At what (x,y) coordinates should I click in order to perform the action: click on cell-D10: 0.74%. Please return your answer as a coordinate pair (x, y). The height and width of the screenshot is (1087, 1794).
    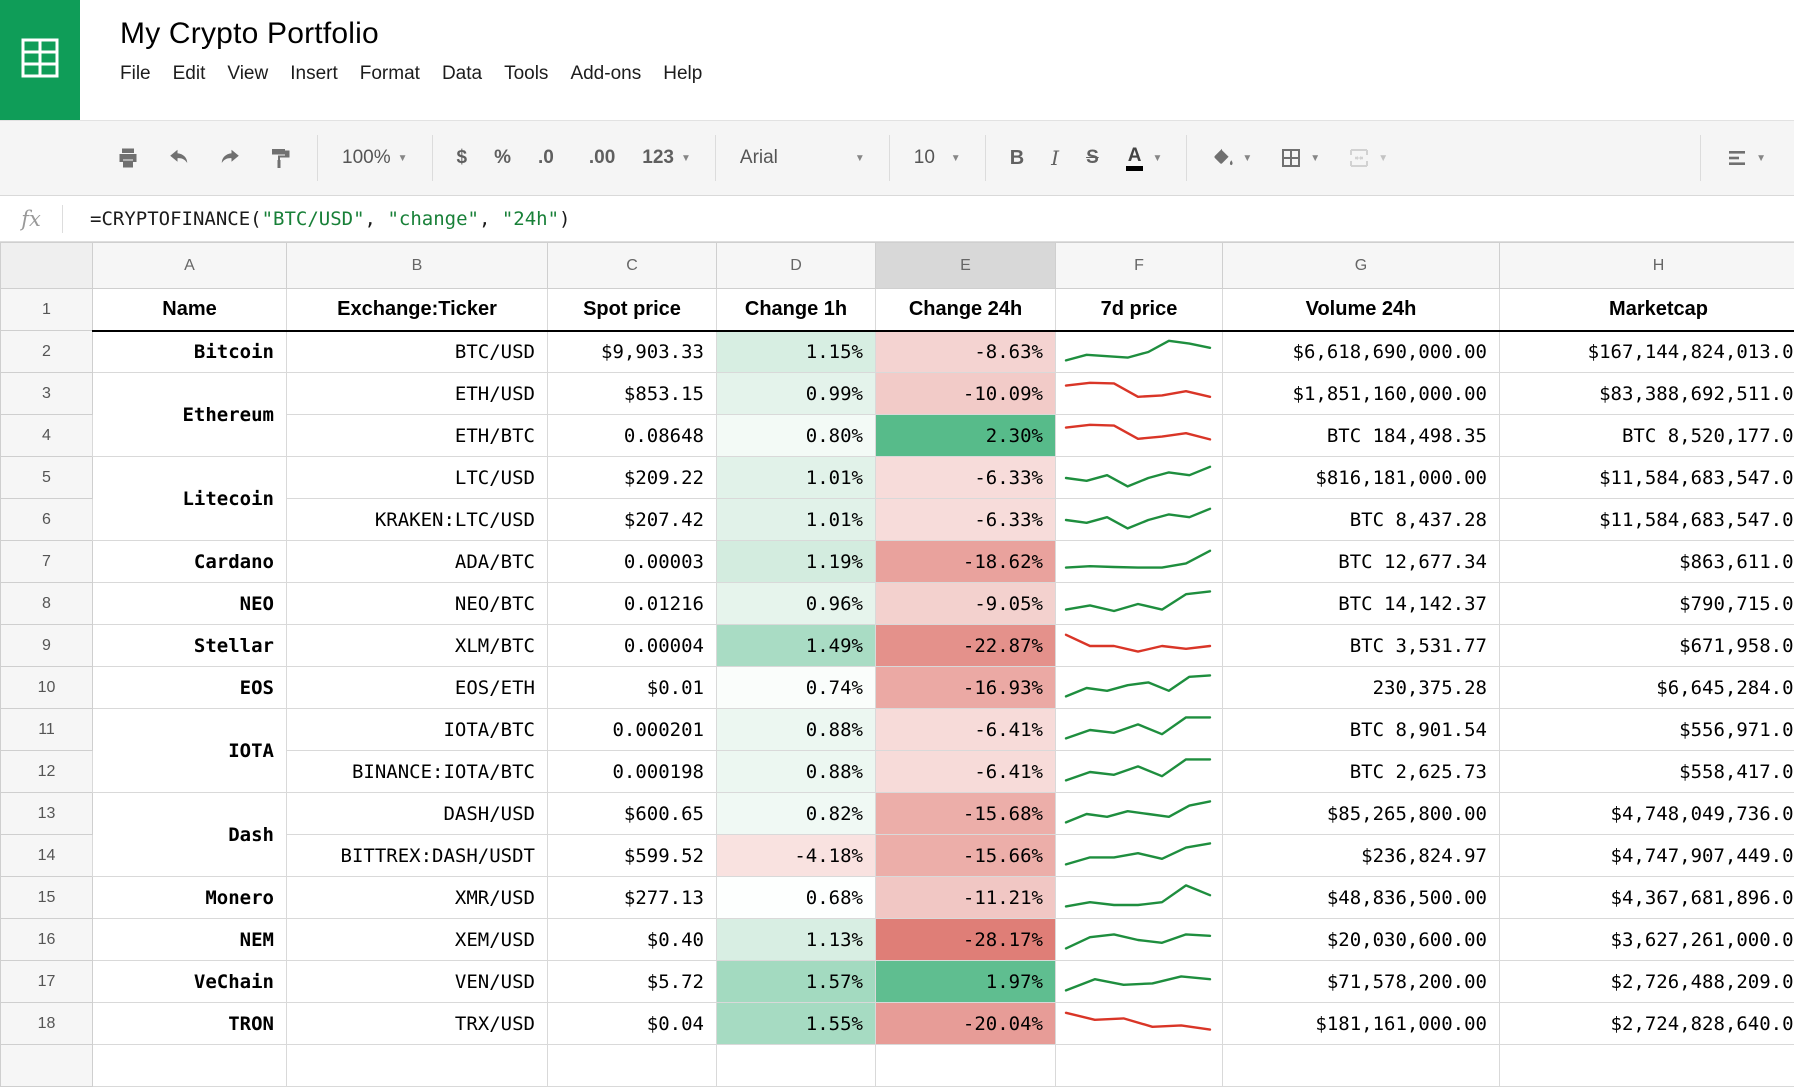
    Looking at the image, I should click on (796, 688).